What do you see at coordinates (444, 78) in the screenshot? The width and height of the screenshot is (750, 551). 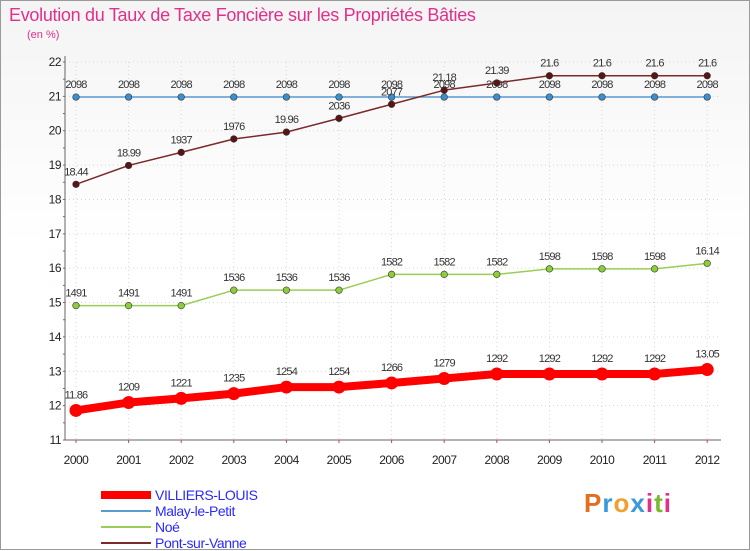 I see `data-label-pont-sur-vanne: 21.18` at bounding box center [444, 78].